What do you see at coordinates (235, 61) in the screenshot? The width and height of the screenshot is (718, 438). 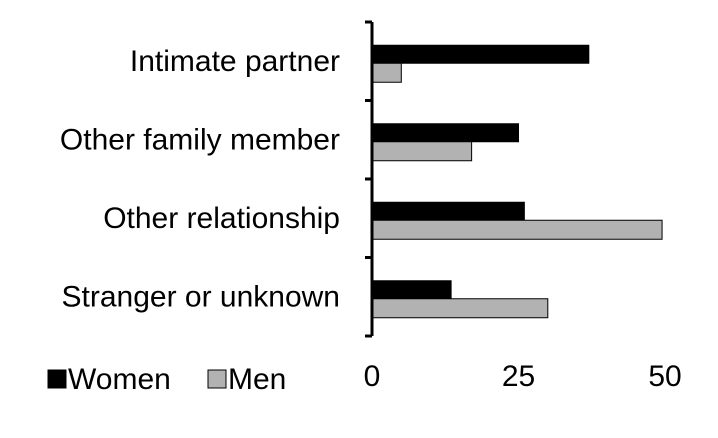 I see `y-tick-label: Intimate partner` at bounding box center [235, 61].